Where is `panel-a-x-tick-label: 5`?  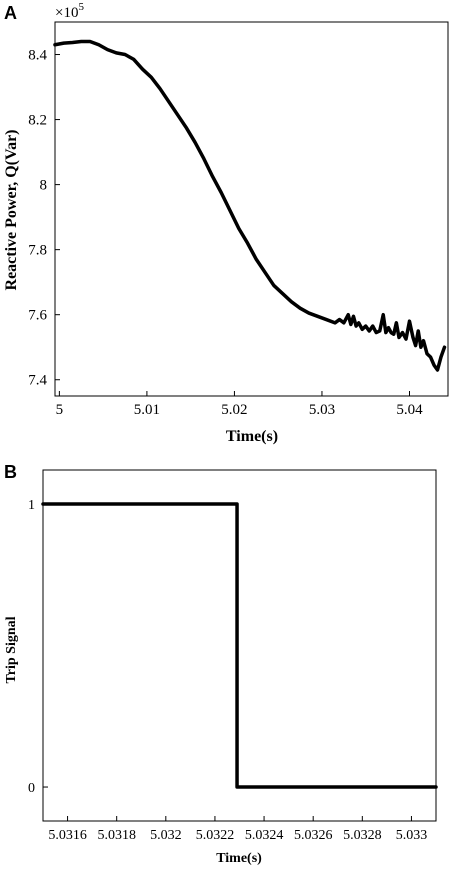 panel-a-x-tick-label: 5 is located at coordinates (60, 410).